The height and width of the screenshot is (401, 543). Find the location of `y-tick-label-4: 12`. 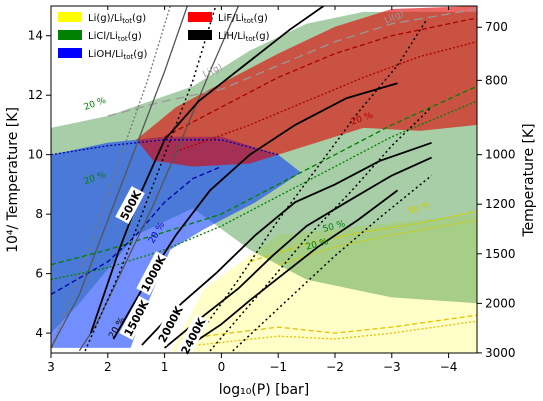

y-tick-label-4: 12 is located at coordinates (35, 95).